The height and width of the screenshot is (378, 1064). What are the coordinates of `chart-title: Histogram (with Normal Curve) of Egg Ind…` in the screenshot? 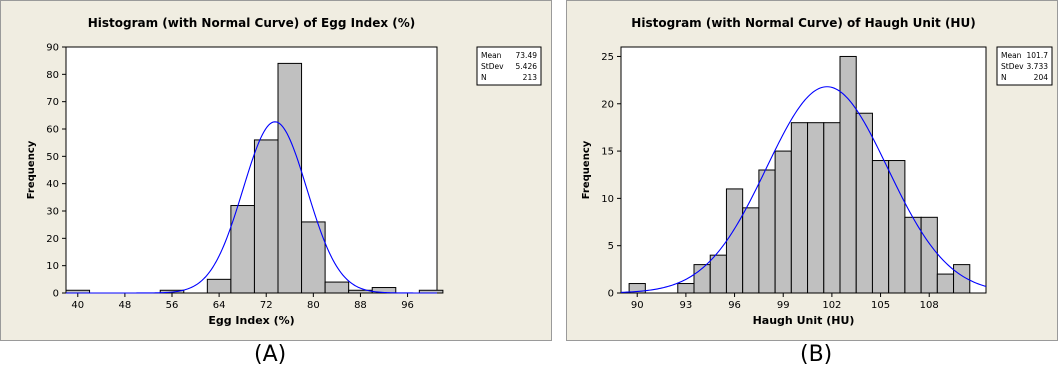 It's located at (252, 23).